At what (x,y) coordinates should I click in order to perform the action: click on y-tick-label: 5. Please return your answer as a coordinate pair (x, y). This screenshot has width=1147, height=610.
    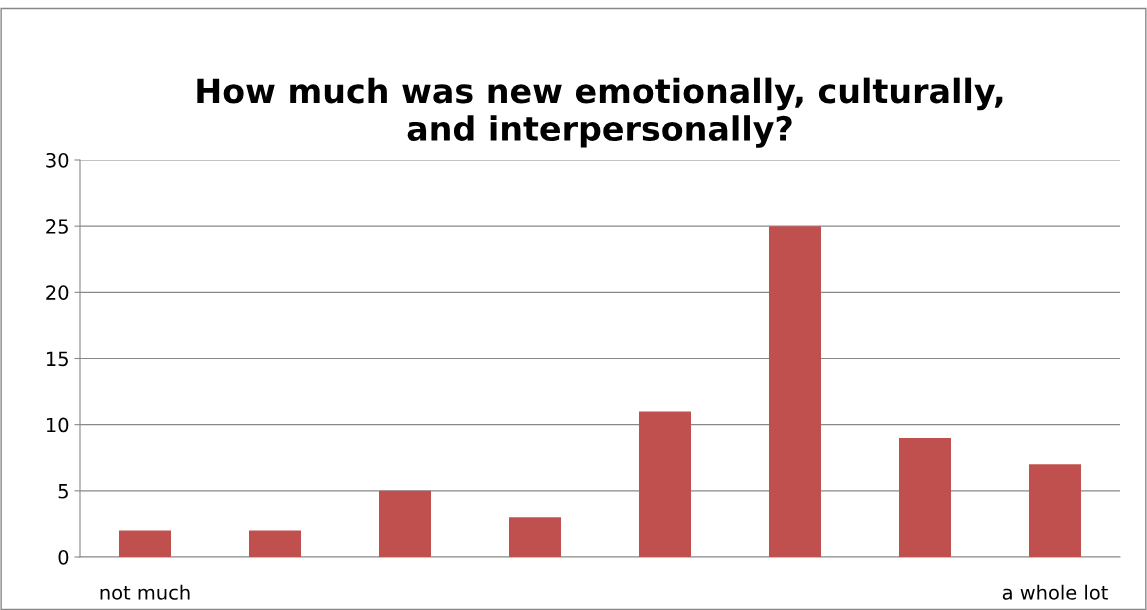
    Looking at the image, I should click on (63, 491).